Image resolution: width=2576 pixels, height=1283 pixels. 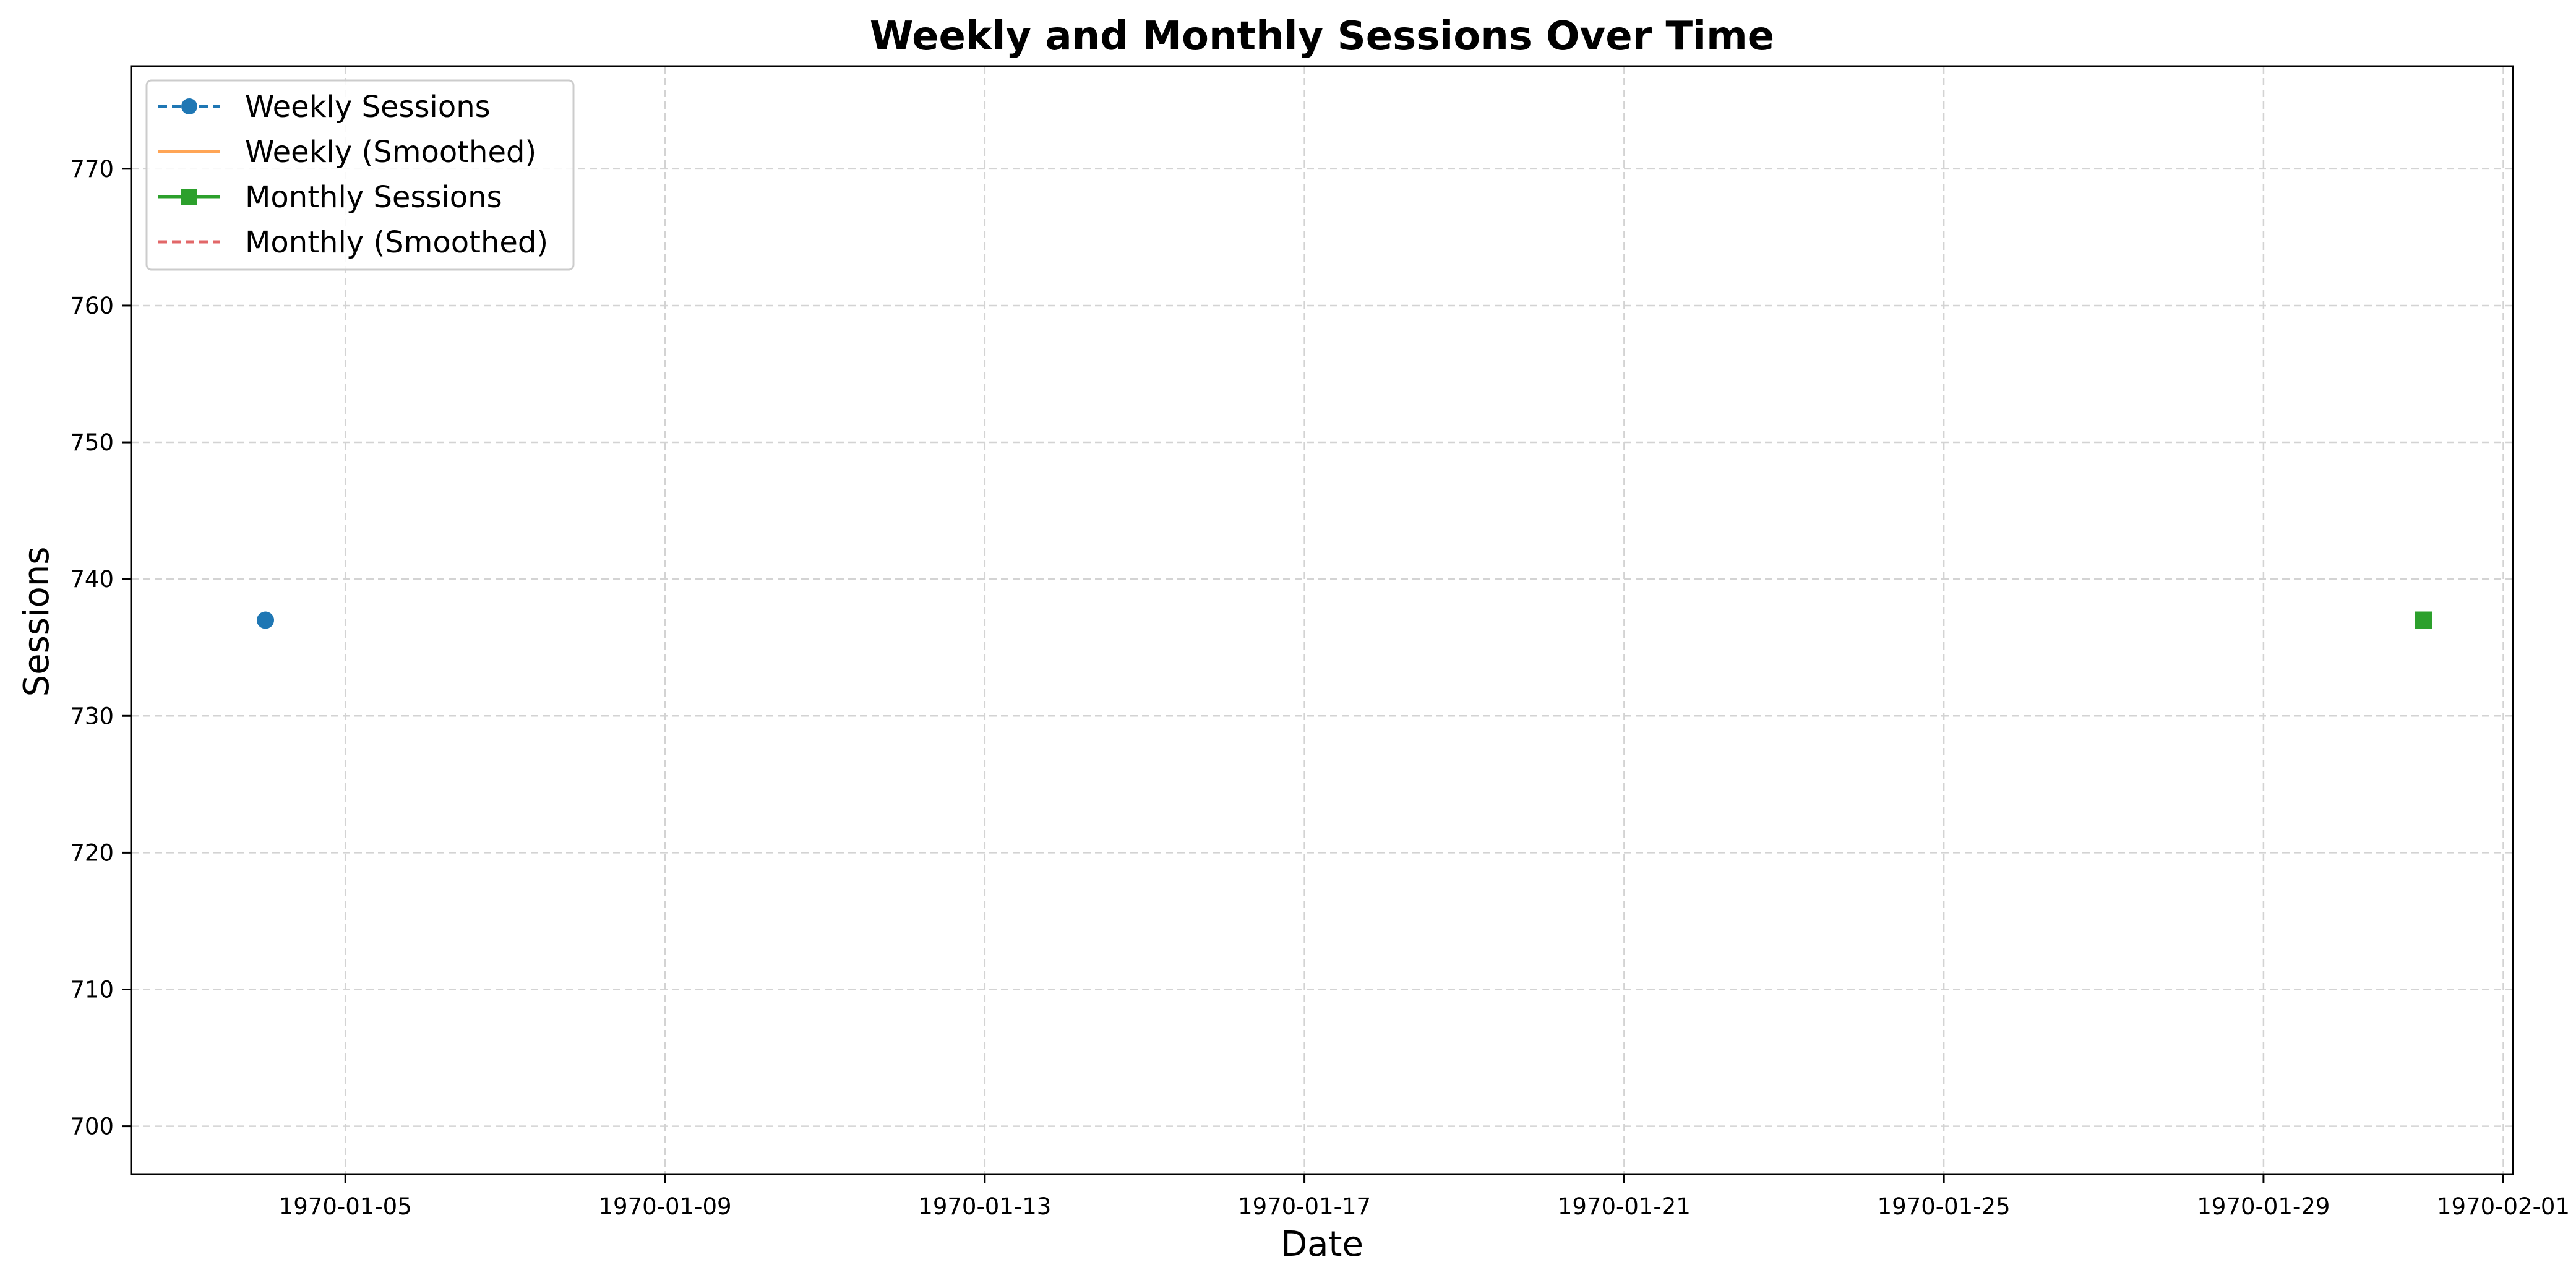 What do you see at coordinates (1322, 36) in the screenshot?
I see `chart-title: Weekly and Monthly Sessions Over Time` at bounding box center [1322, 36].